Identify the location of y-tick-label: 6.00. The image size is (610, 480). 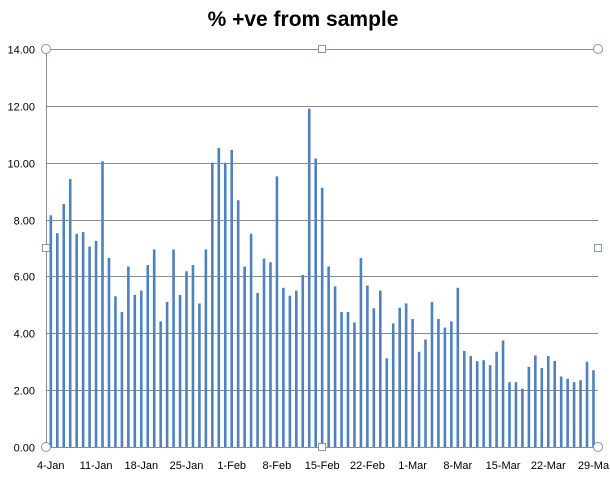
(24, 278).